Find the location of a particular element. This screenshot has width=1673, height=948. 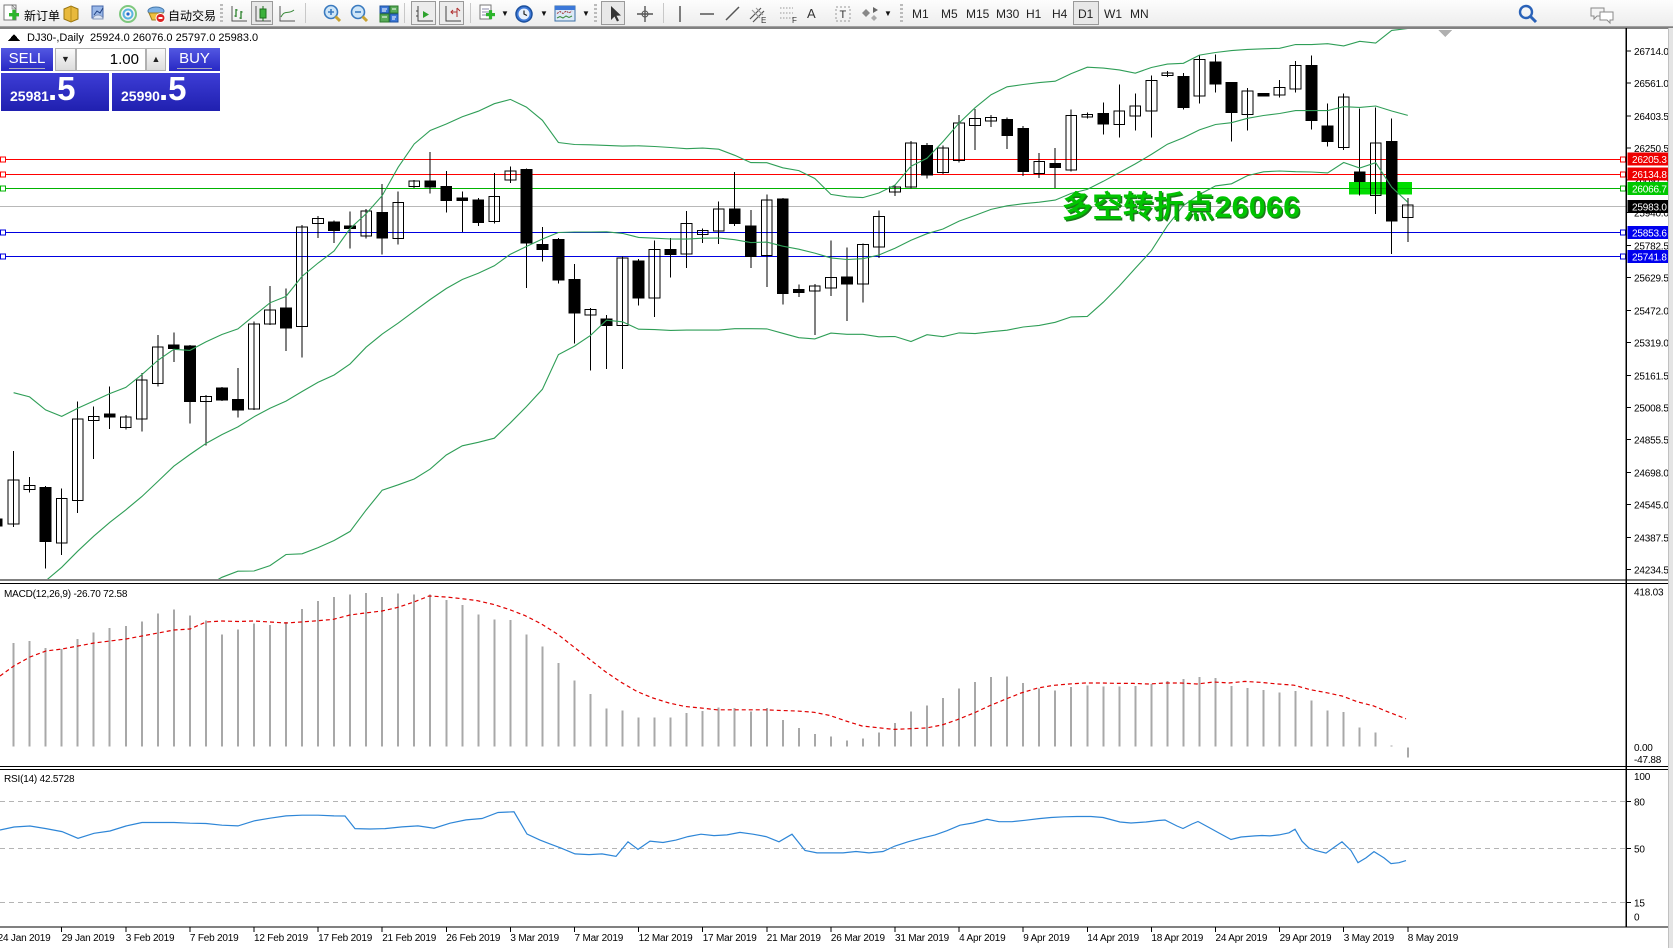

svg-text: 26561.0 is located at coordinates (1651, 84).